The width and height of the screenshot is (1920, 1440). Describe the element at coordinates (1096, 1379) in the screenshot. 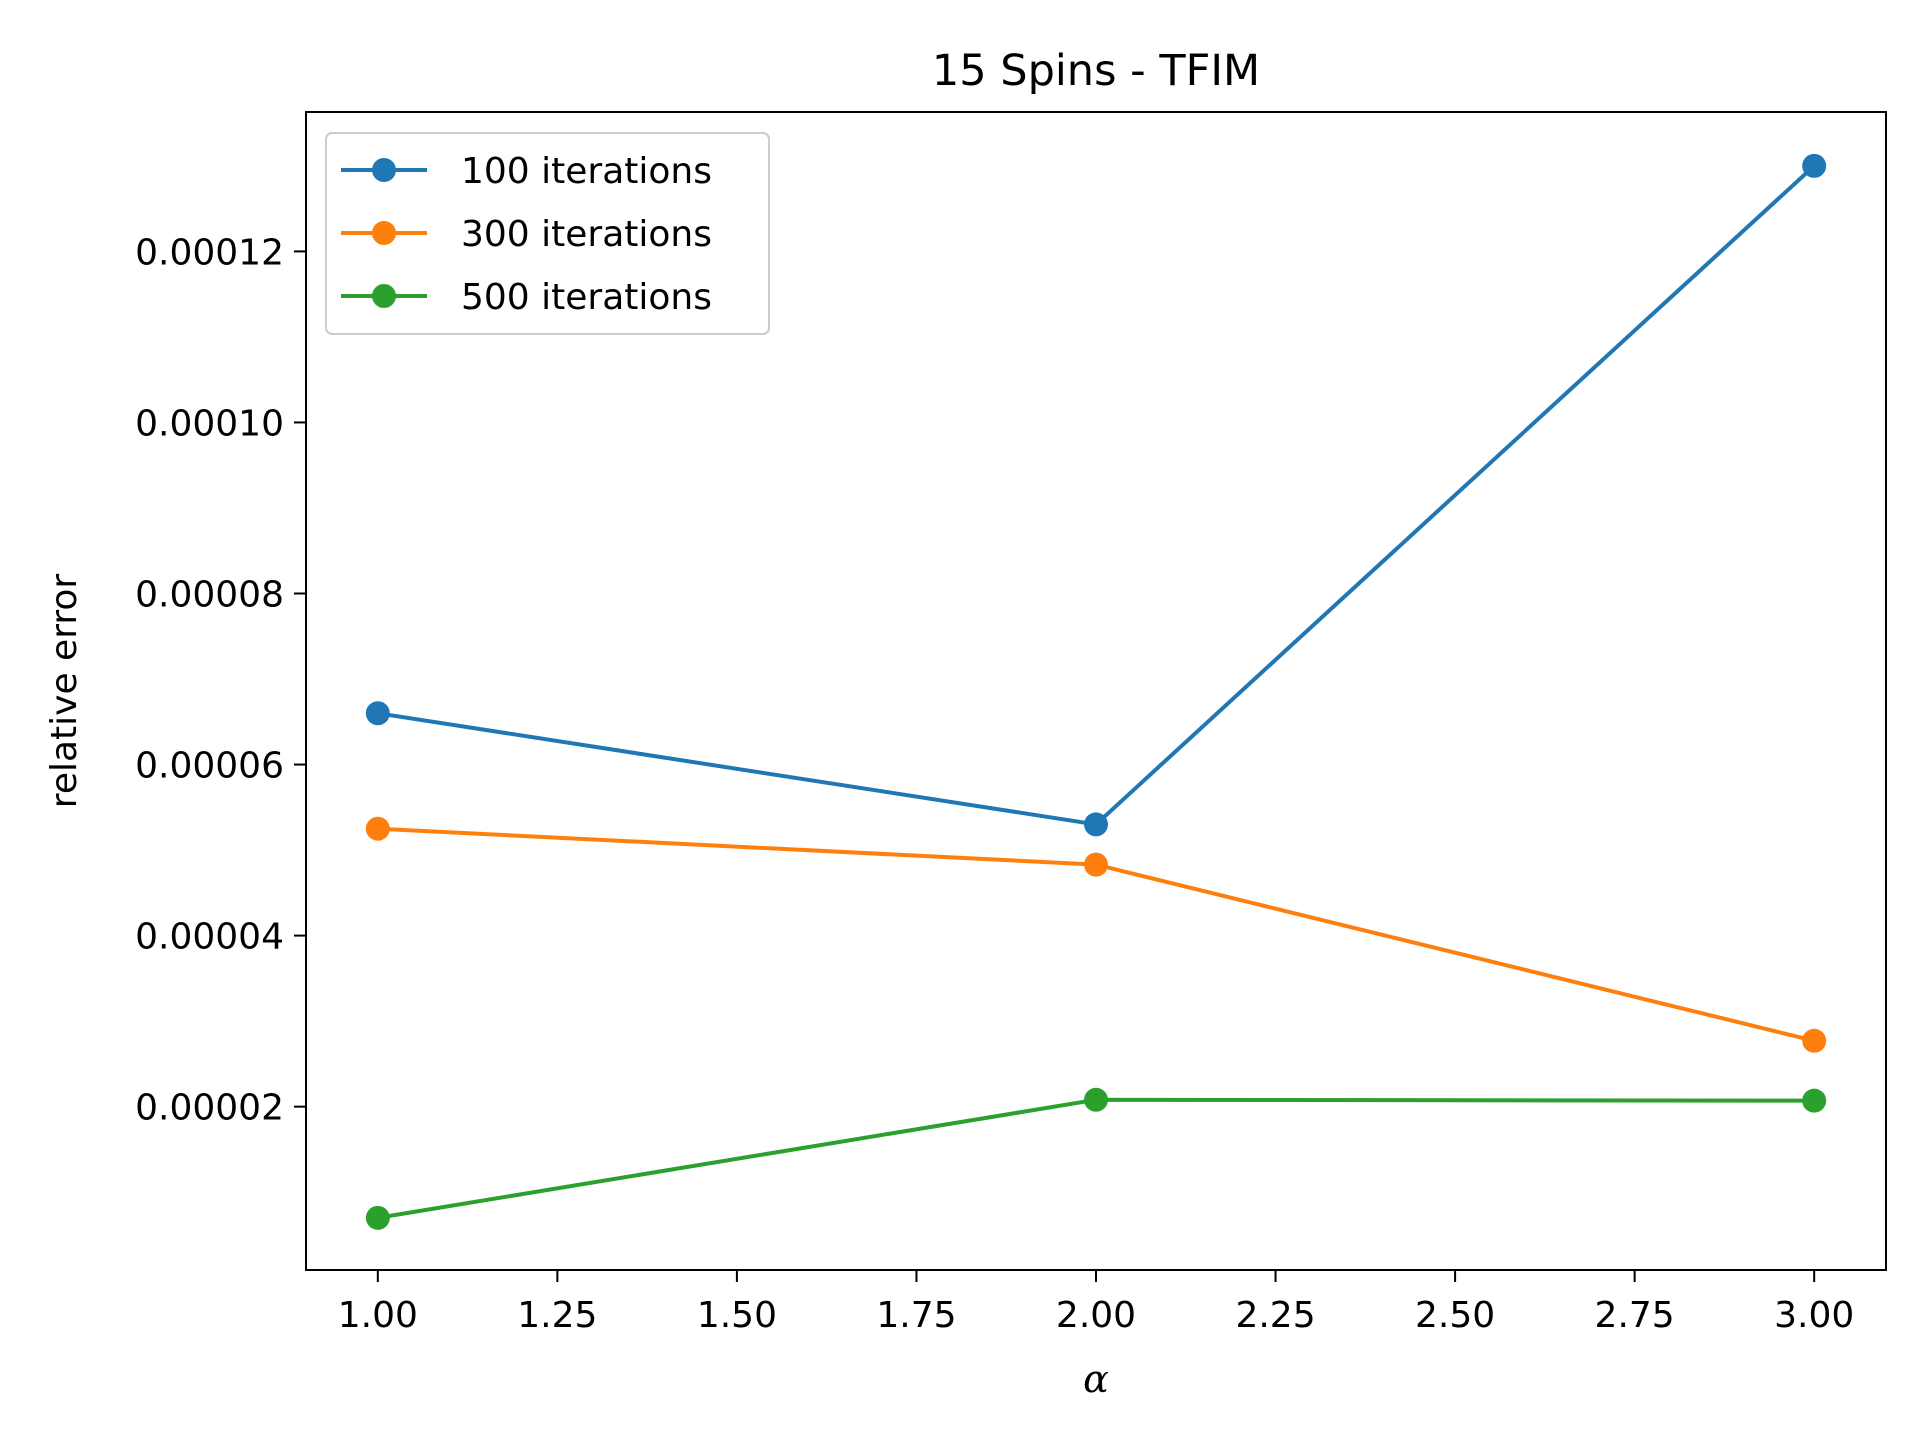

I see `x-axis-label: α` at that location.